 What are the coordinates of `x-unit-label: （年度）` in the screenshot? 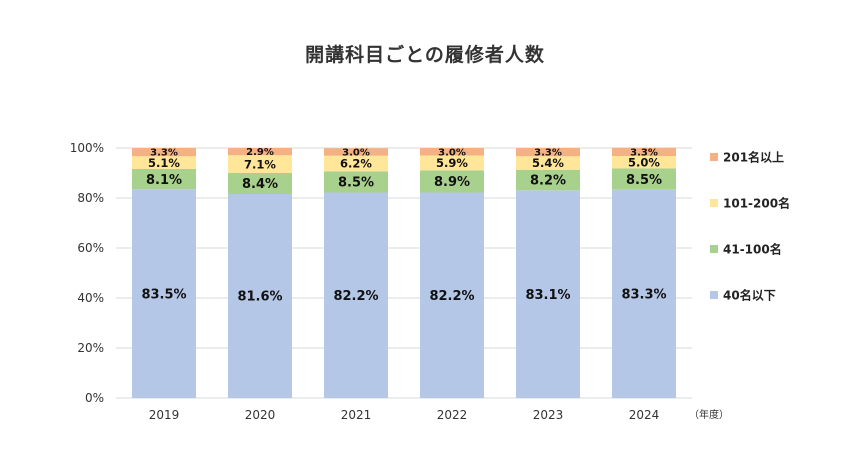 It's located at (709, 414).